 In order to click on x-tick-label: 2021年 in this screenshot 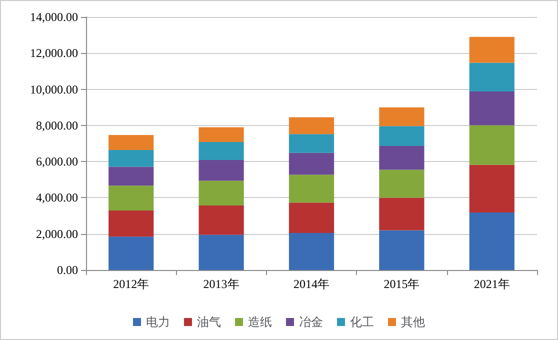, I will do `click(492, 284)`.